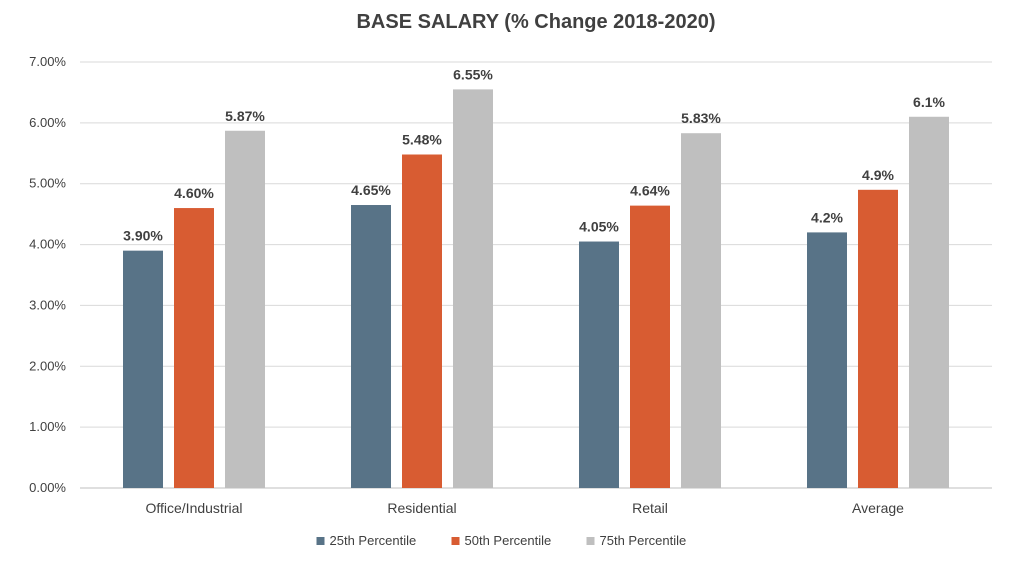  What do you see at coordinates (827, 217) in the screenshot?
I see `data-label: 4.2%` at bounding box center [827, 217].